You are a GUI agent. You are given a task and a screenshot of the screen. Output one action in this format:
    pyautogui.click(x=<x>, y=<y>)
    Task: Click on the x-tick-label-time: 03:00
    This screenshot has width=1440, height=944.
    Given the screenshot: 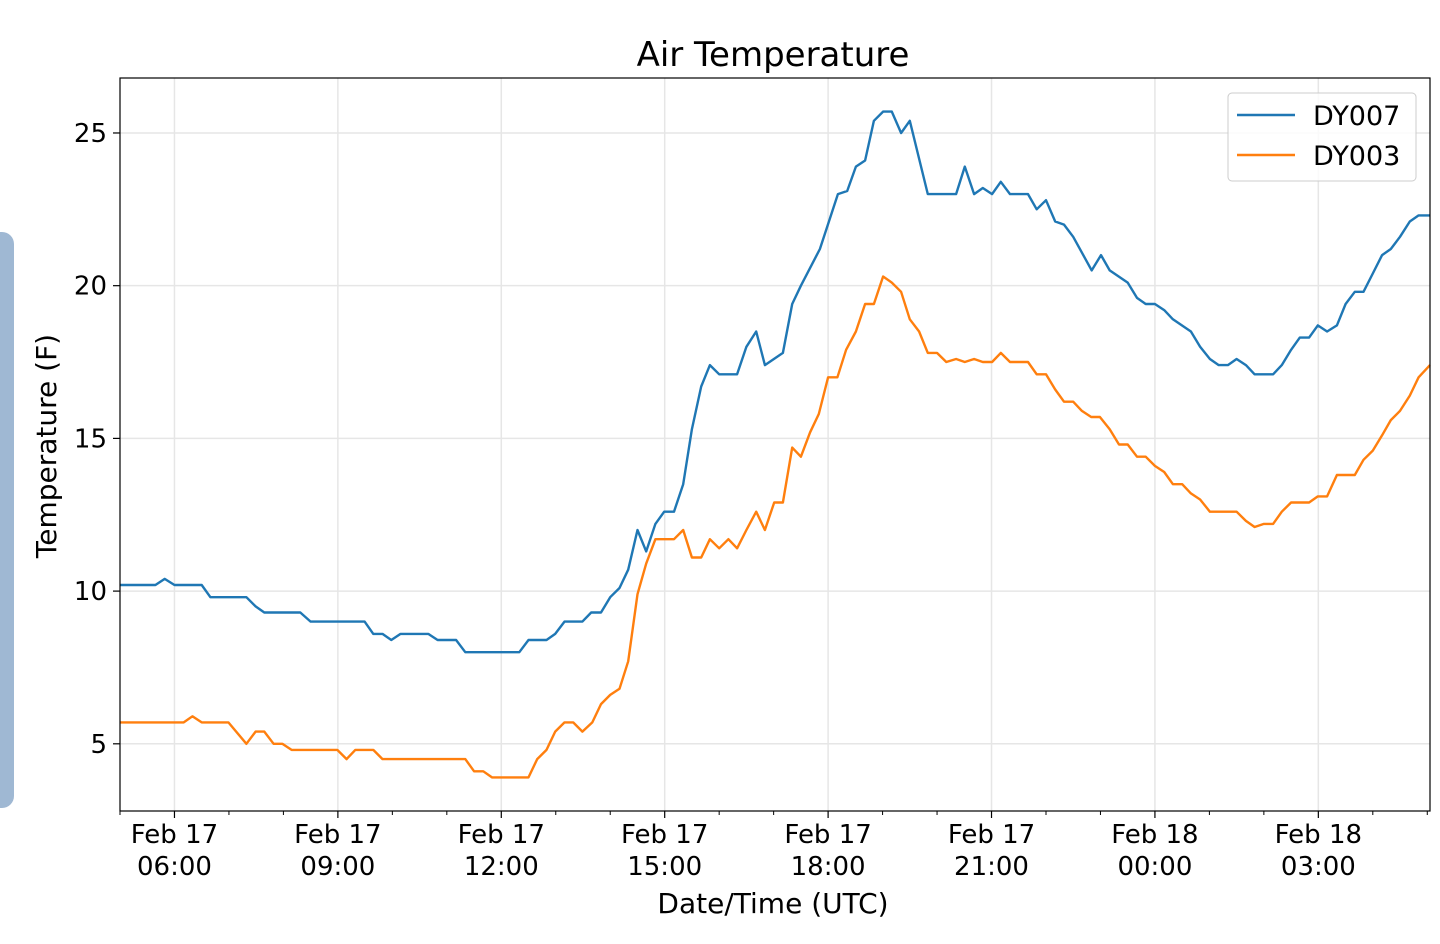 What is the action you would take?
    pyautogui.click(x=1318, y=867)
    